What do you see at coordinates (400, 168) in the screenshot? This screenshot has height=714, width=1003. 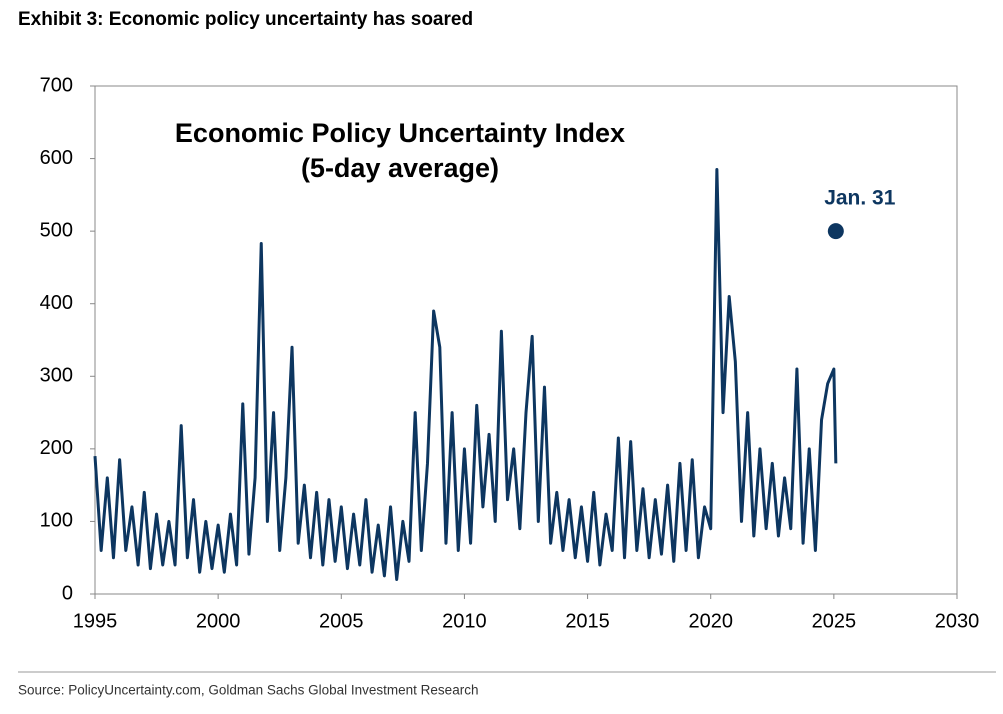 I see `chart-subtitle: (5-day average)` at bounding box center [400, 168].